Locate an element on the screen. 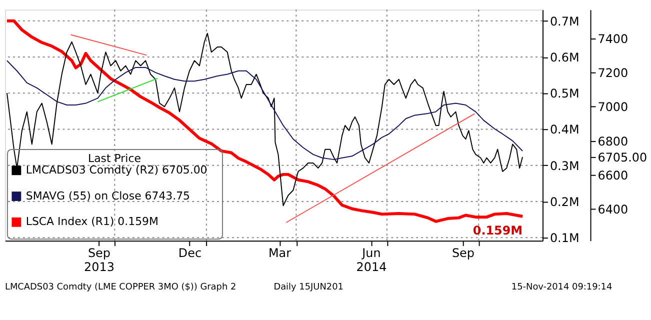 The width and height of the screenshot is (651, 320). y-tick-label: 0.1M is located at coordinates (565, 238).